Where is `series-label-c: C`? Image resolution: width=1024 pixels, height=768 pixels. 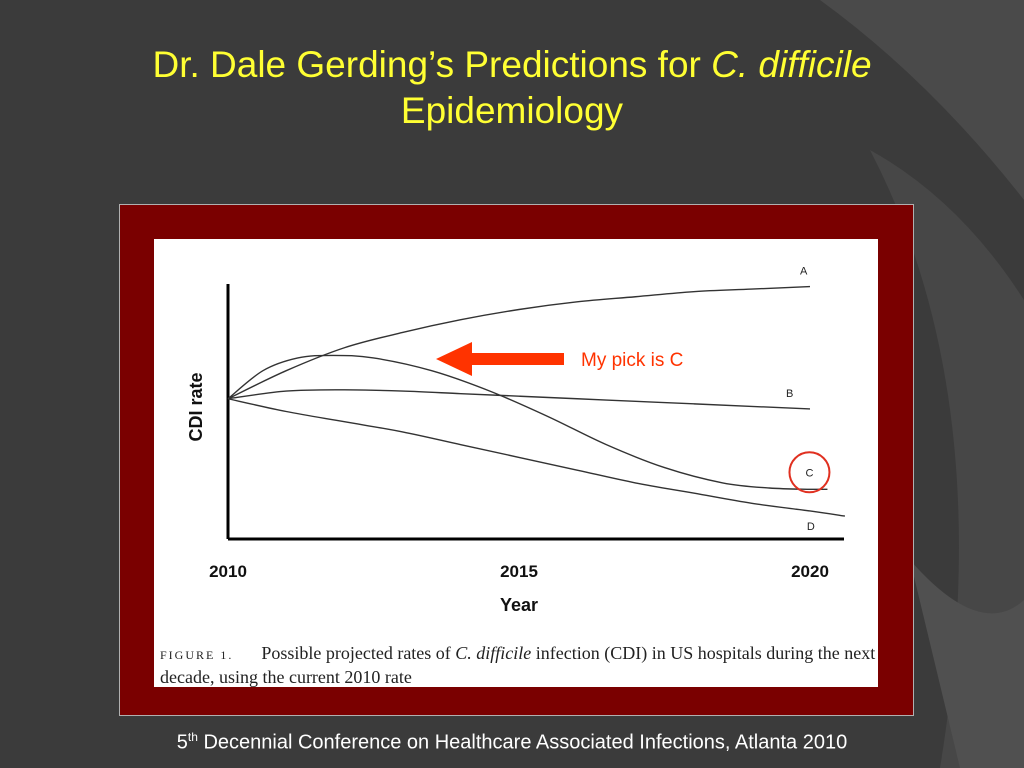 series-label-c: C is located at coordinates (809, 473).